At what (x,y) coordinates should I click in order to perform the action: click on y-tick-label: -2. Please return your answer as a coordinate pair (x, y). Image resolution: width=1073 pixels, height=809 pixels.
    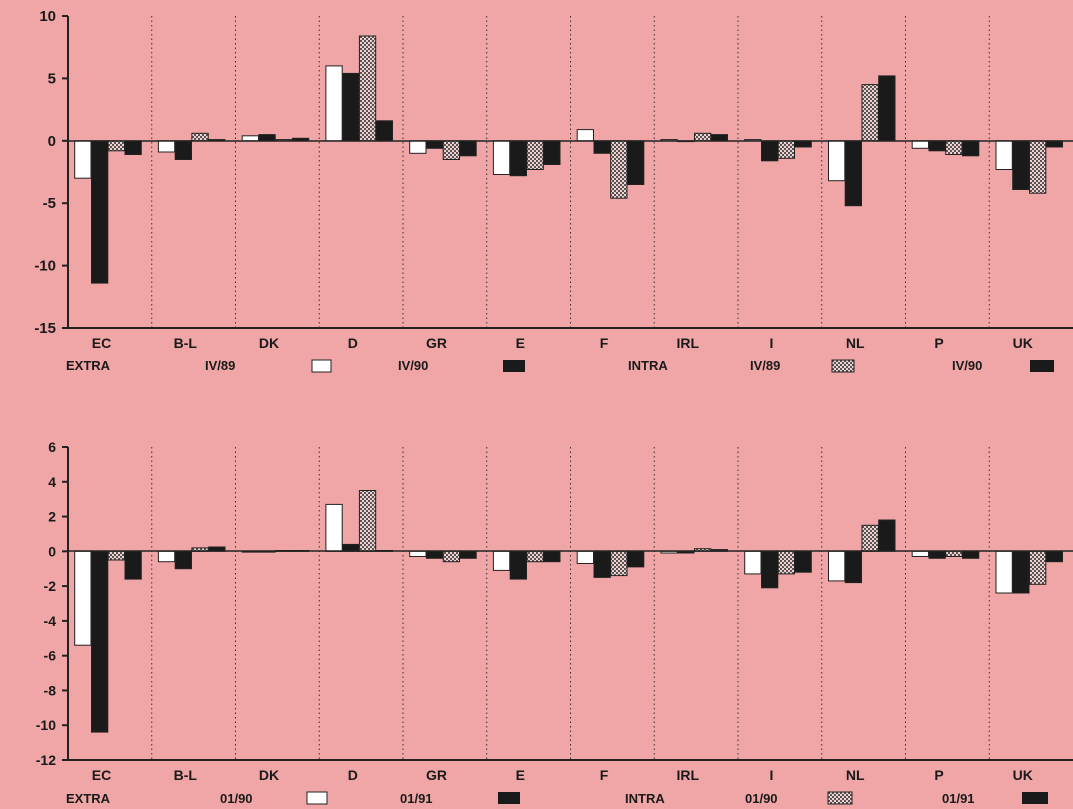
    Looking at the image, I should click on (50, 586).